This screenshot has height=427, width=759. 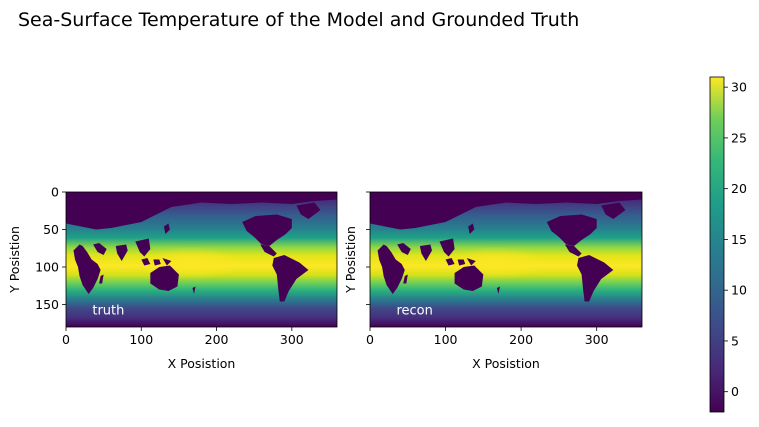 I want to click on colorbar-tick-label: 25, so click(x=739, y=137).